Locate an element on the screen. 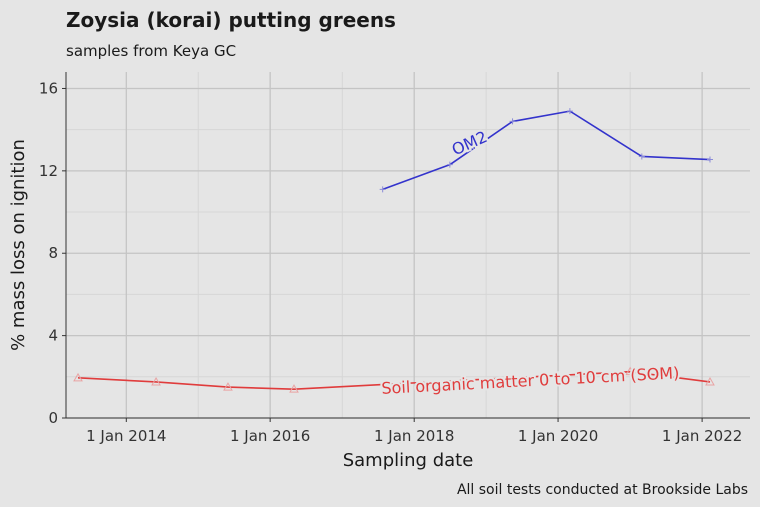 The height and width of the screenshot is (507, 760). y-axis-title: % mass loss on ignition is located at coordinates (18, 245).